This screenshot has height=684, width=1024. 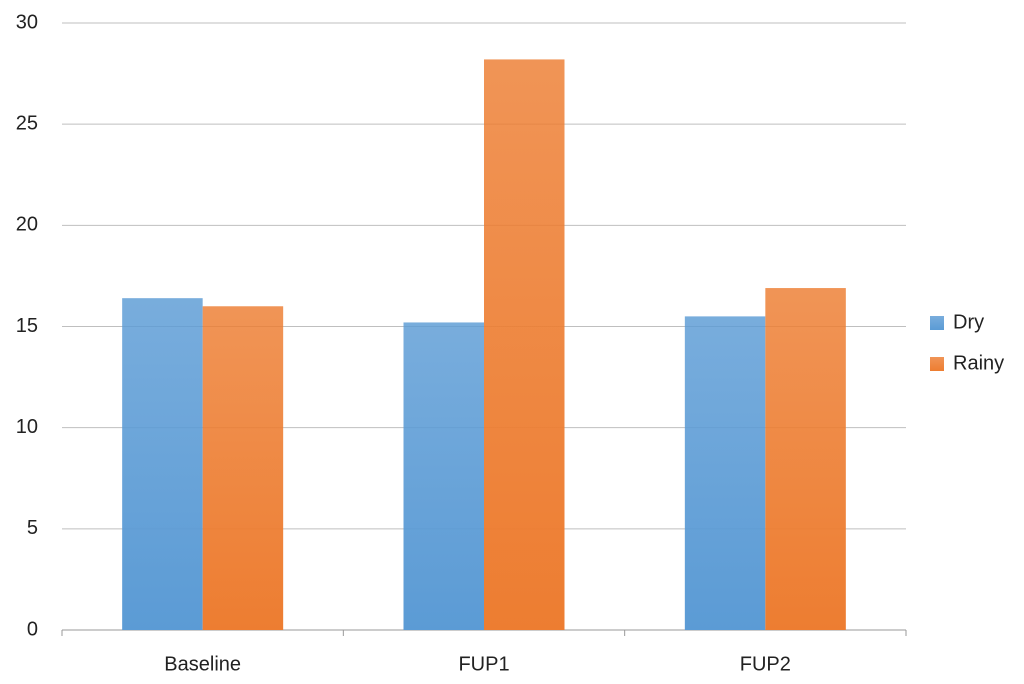 I want to click on y-tick-label: 10, so click(x=27, y=427).